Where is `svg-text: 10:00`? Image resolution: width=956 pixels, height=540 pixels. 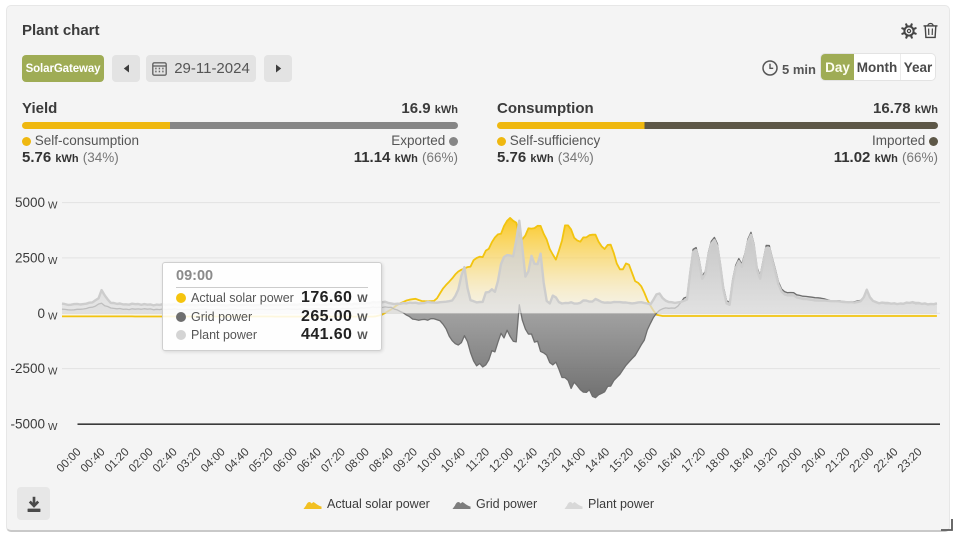 svg-text: 10:00 is located at coordinates (429, 460).